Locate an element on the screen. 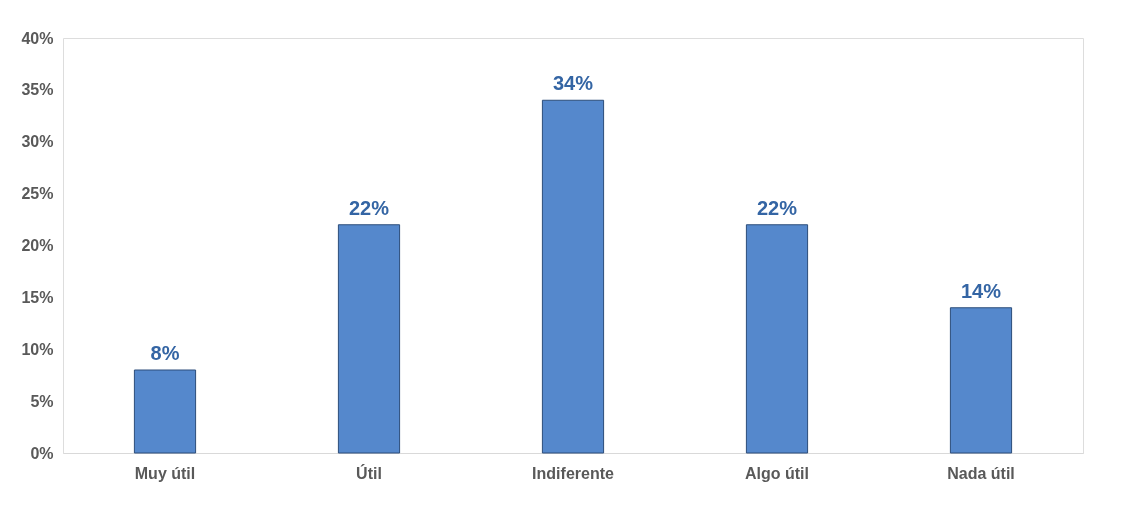 Image resolution: width=1128 pixels, height=521 pixels. data-label: 34% is located at coordinates (573, 83).